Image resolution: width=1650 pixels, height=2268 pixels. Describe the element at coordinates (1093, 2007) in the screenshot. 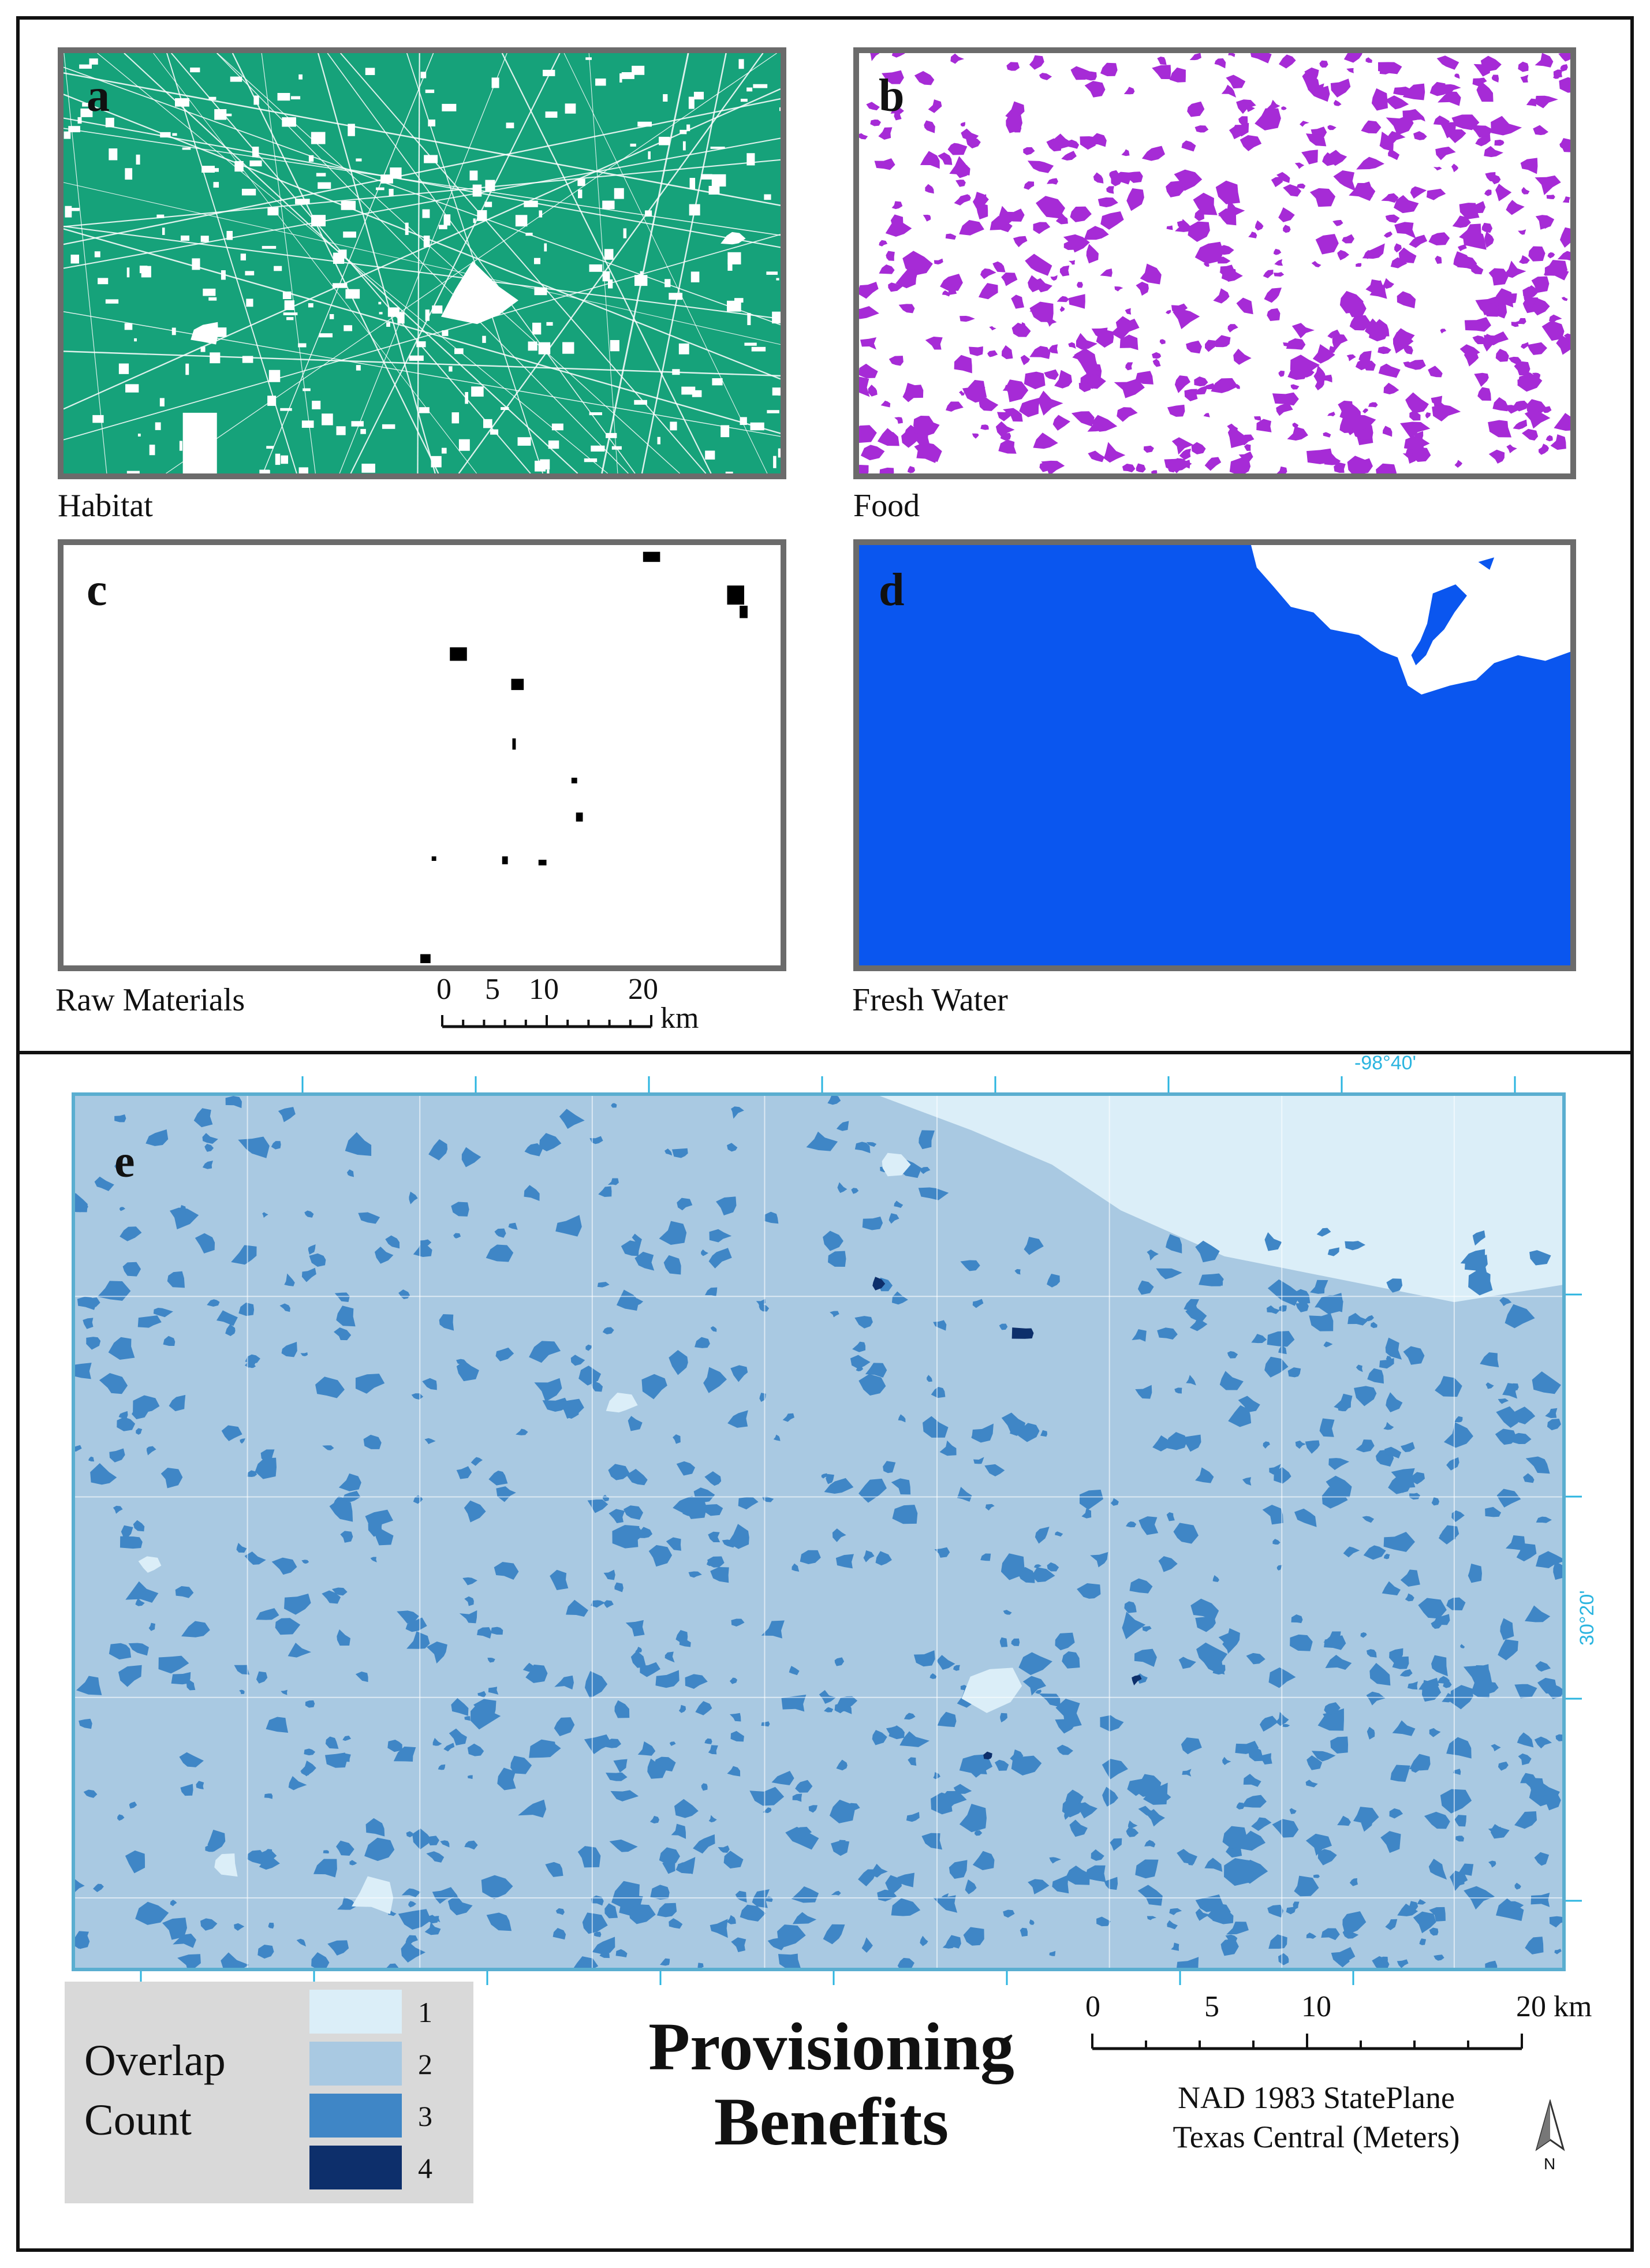

I see `main-scale-tick-0: 0` at that location.